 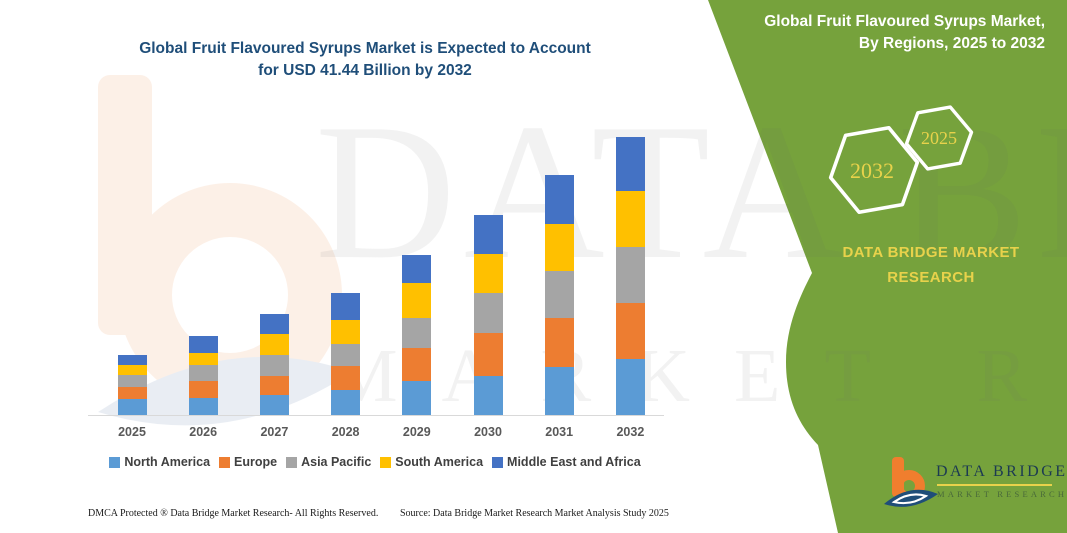 What do you see at coordinates (167, 462) in the screenshot?
I see `legend-label: North America` at bounding box center [167, 462].